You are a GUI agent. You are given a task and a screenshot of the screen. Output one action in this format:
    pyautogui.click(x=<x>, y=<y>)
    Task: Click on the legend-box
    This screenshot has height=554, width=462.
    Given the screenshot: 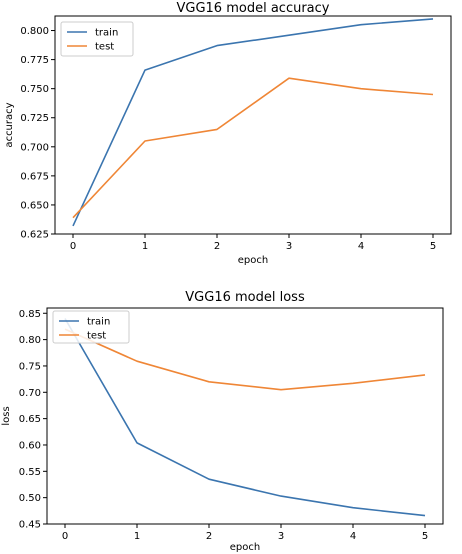 What is the action you would take?
    pyautogui.click(x=97, y=39)
    